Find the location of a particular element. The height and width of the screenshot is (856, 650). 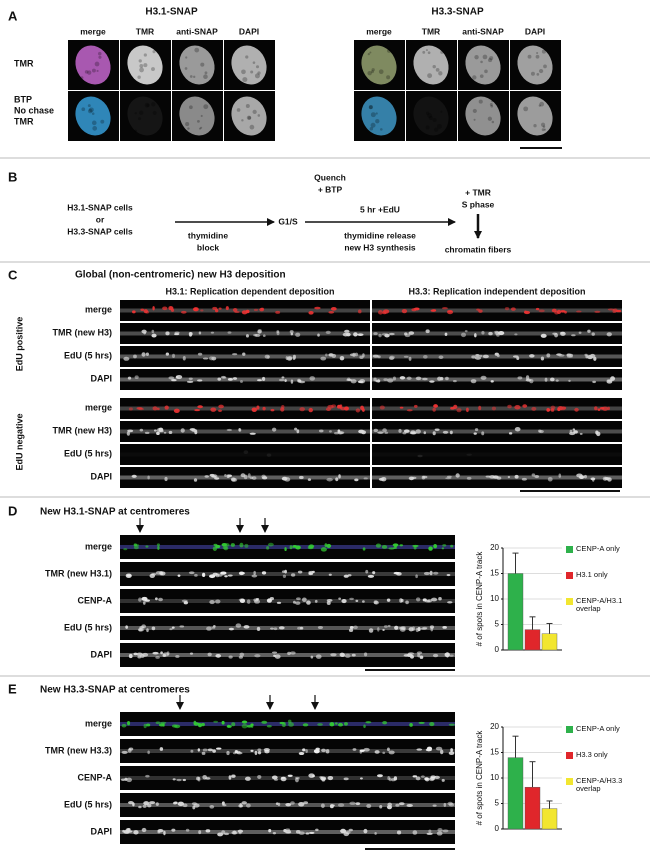

nucleus is located at coordinates (249, 65).